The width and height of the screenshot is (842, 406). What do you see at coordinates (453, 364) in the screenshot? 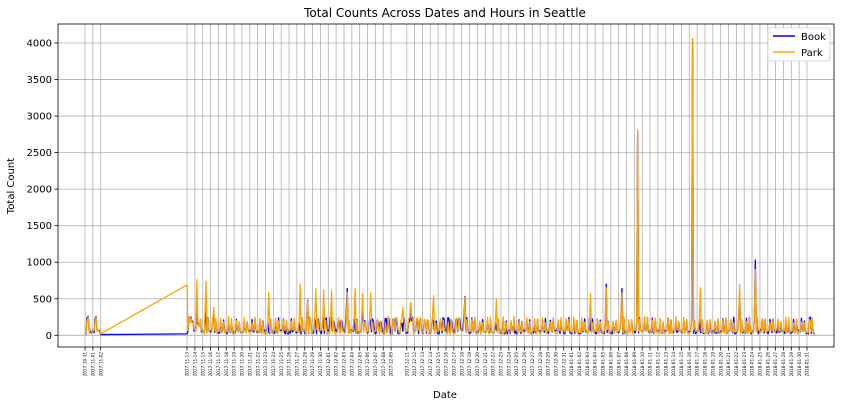
I see `x-tick-label: 2017-12-17` at bounding box center [453, 364].